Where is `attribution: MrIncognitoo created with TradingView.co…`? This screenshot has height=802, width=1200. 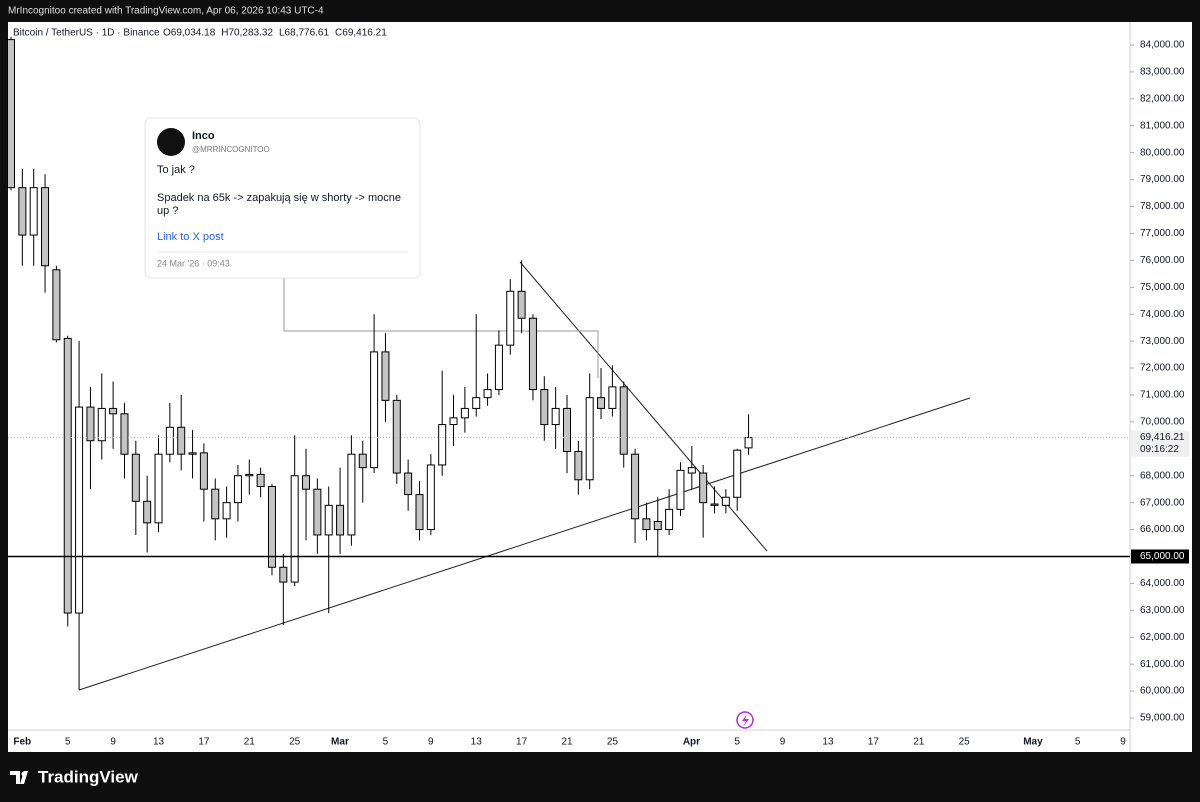
attribution: MrIncognitoo created with TradingView.co… is located at coordinates (166, 11).